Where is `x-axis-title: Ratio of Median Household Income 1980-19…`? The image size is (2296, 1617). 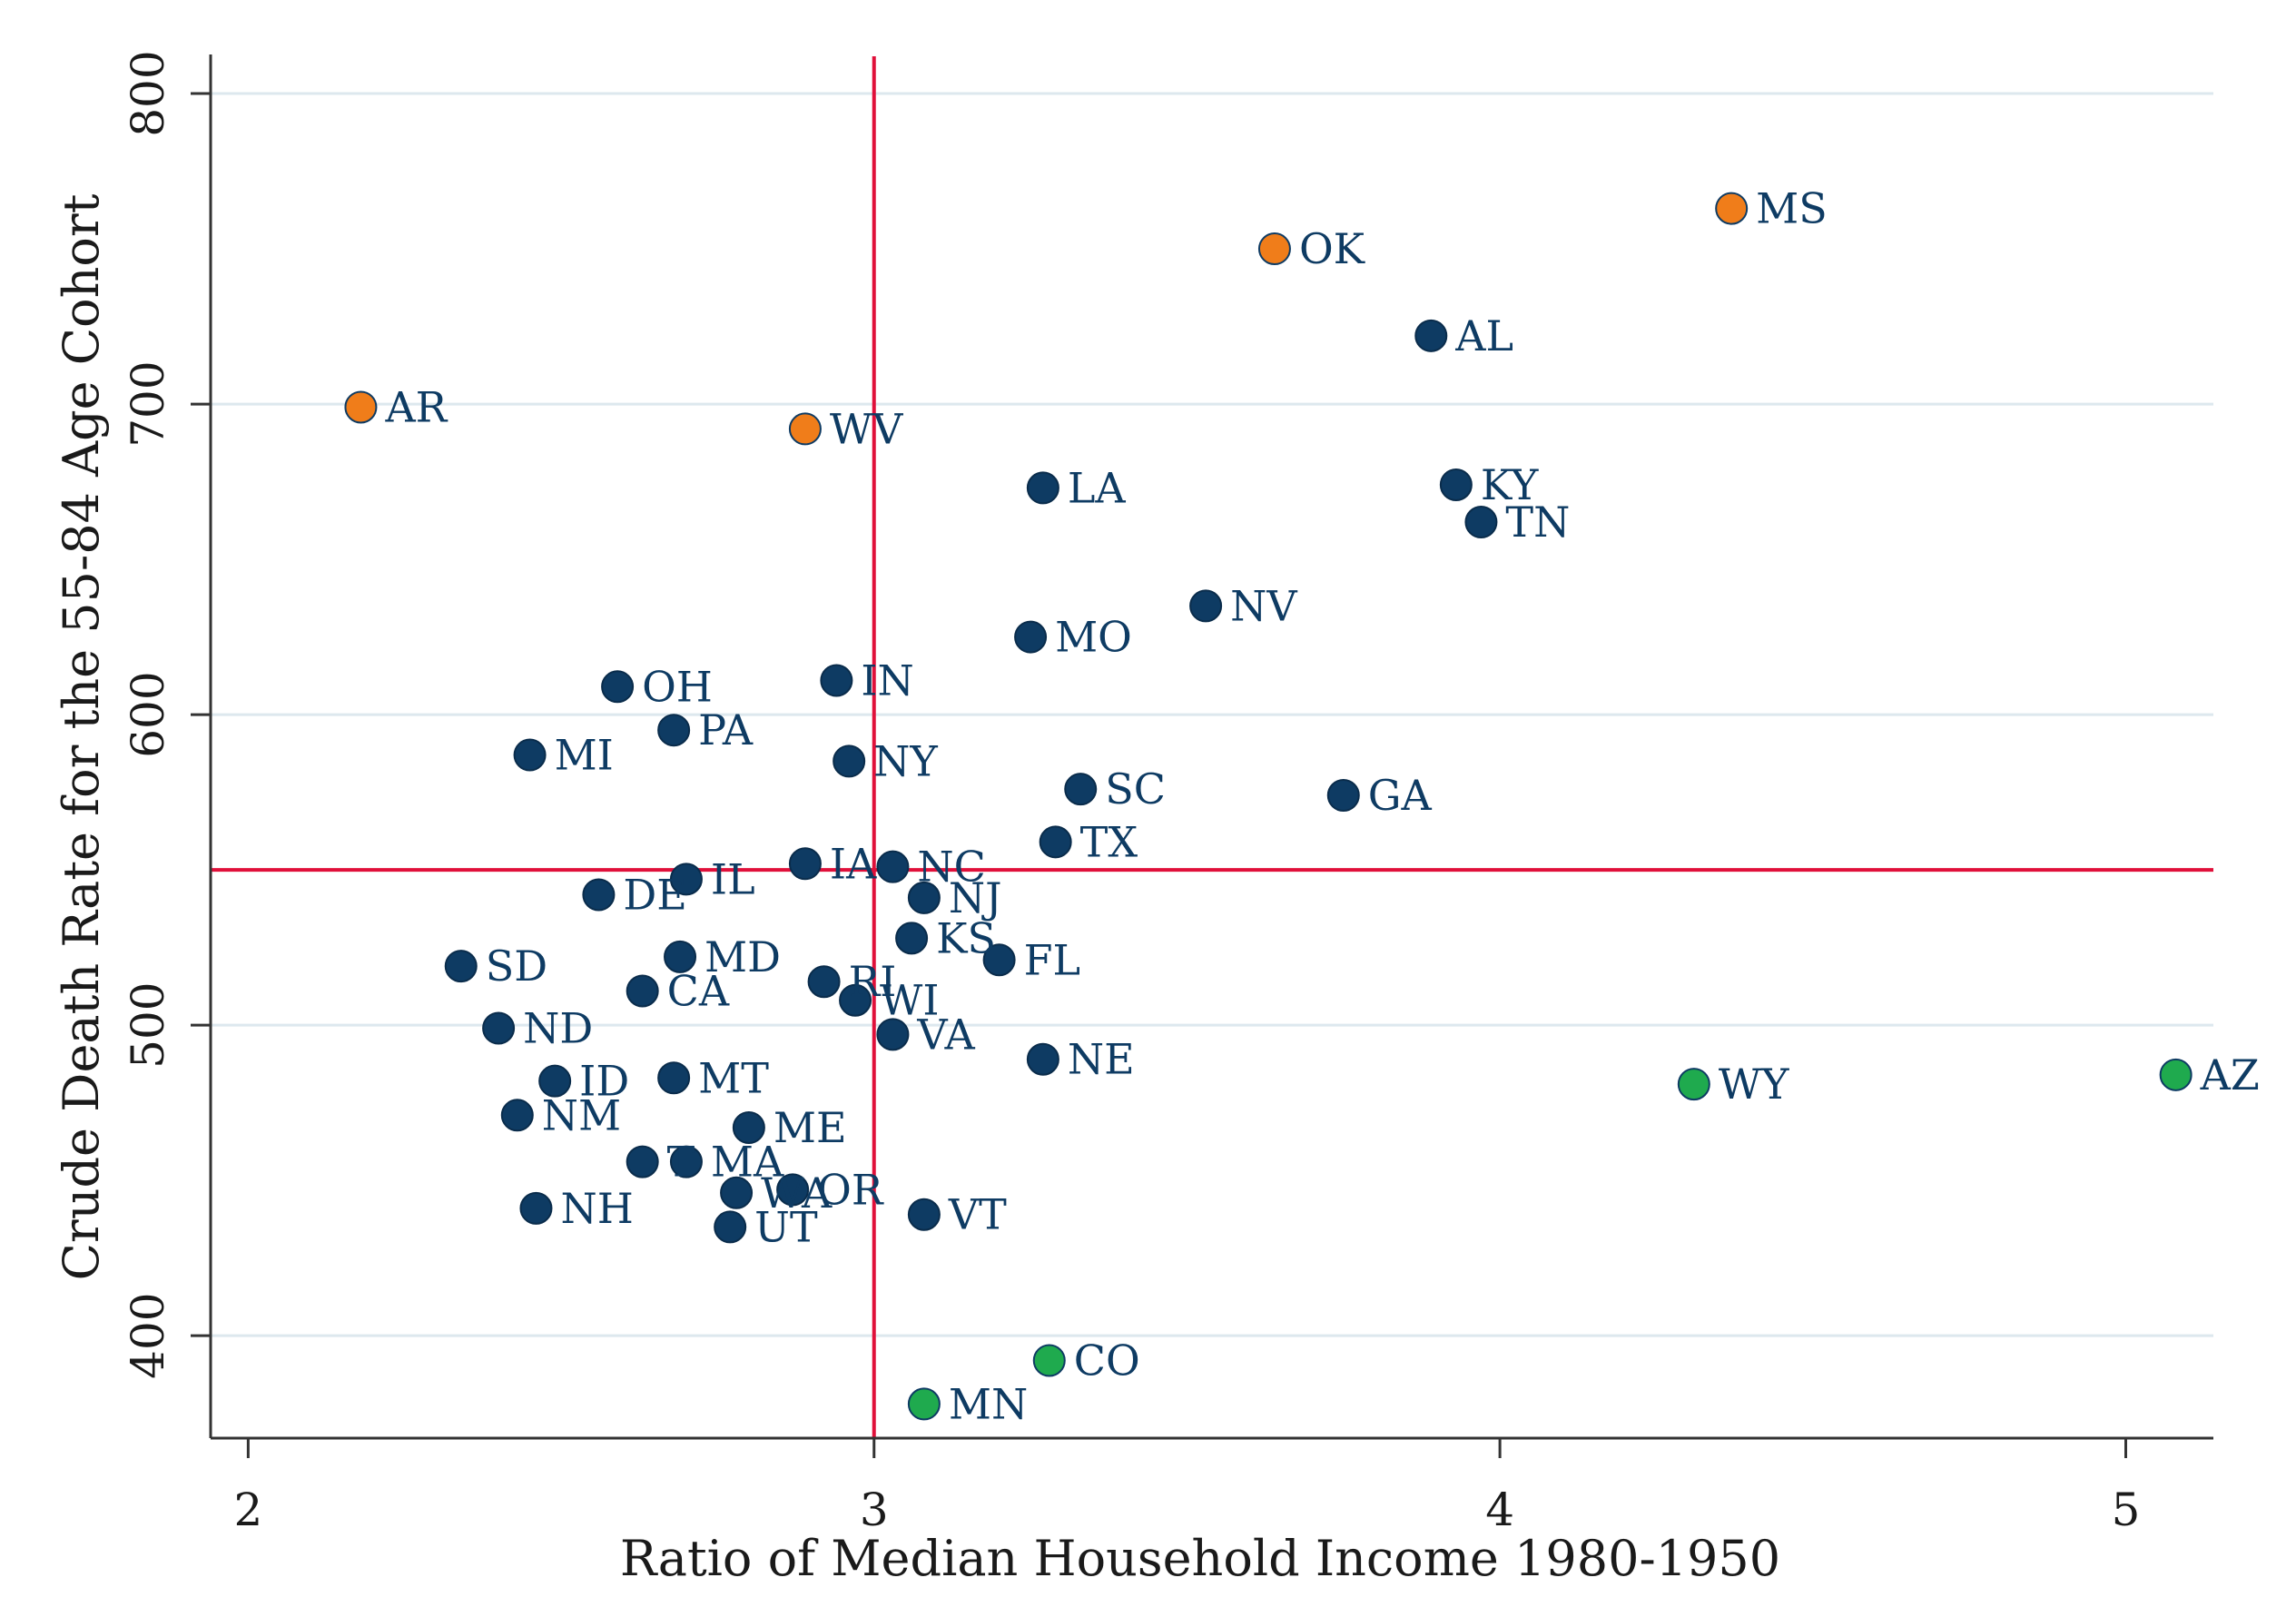
x-axis-title: Ratio of Median Household Income 1980-19… is located at coordinates (1200, 1558).